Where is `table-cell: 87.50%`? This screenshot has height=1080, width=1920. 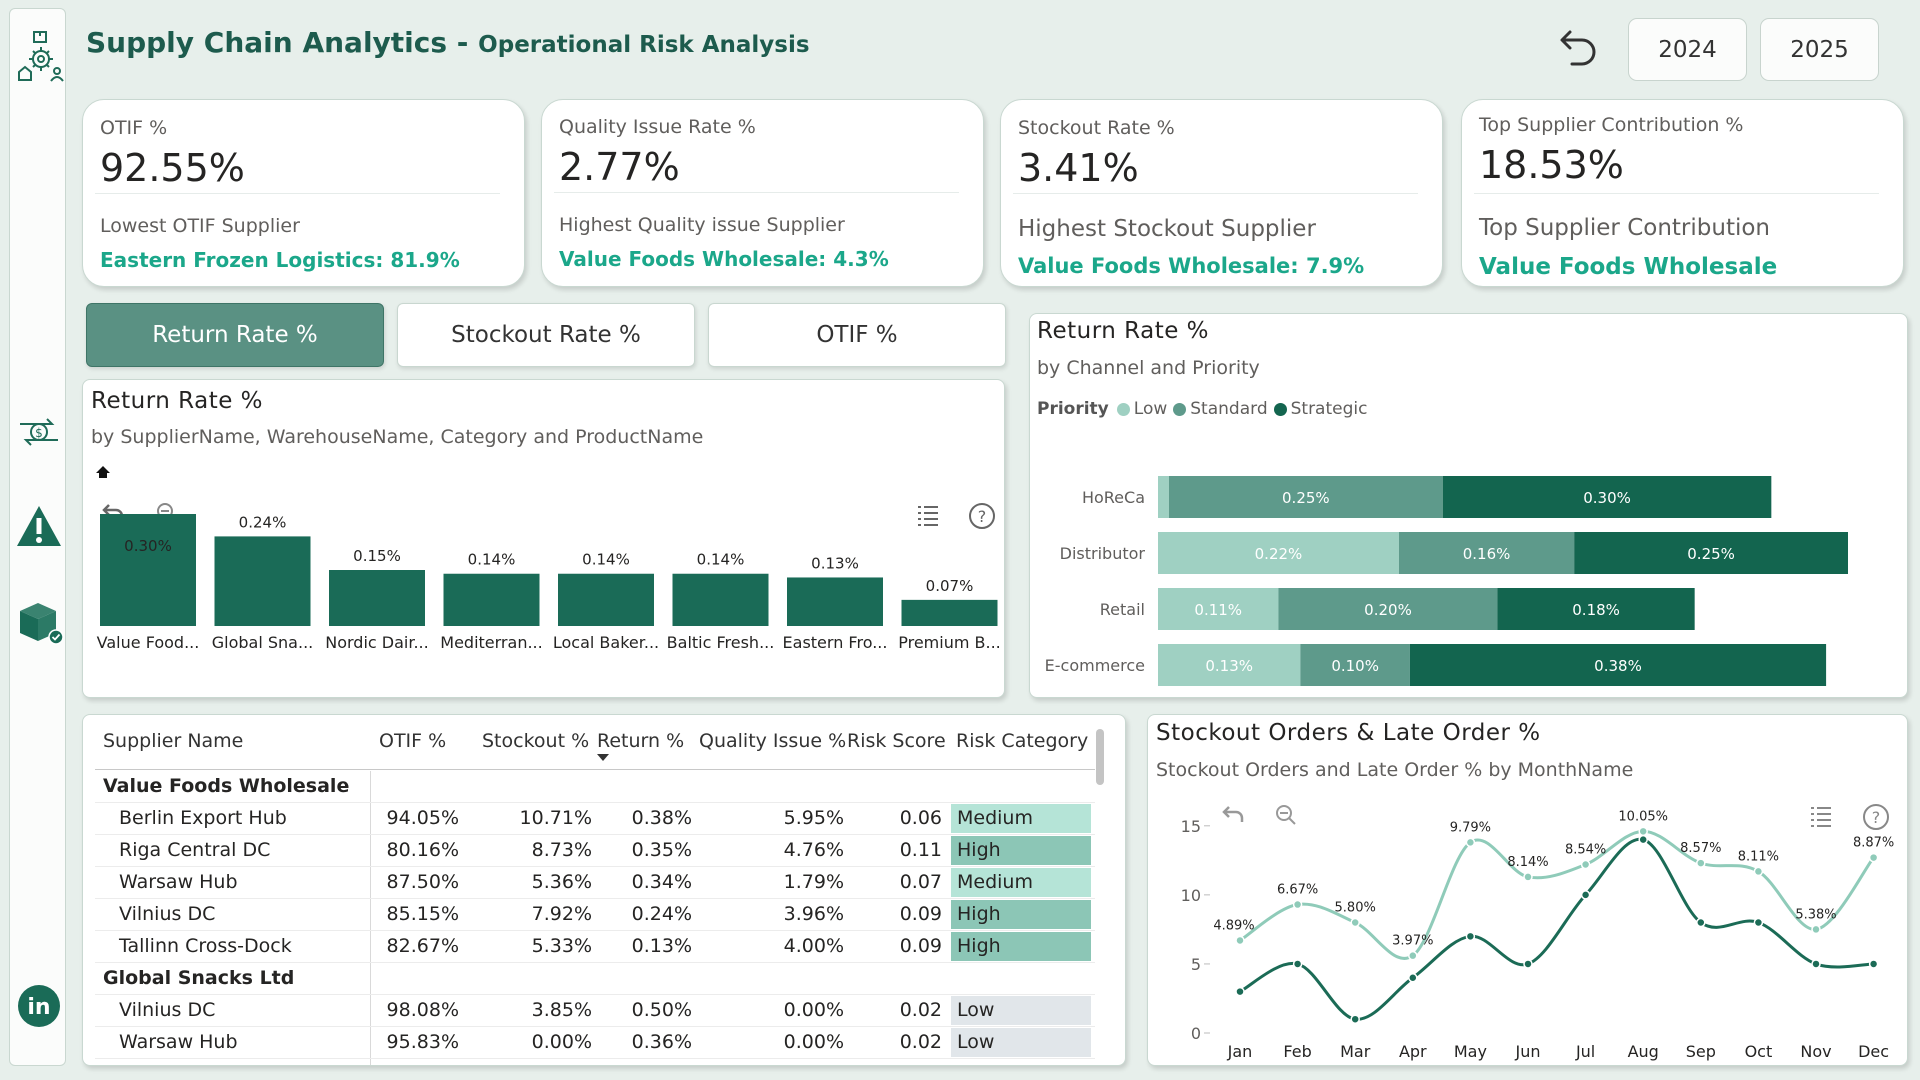
table-cell: 87.50% is located at coordinates (422, 882).